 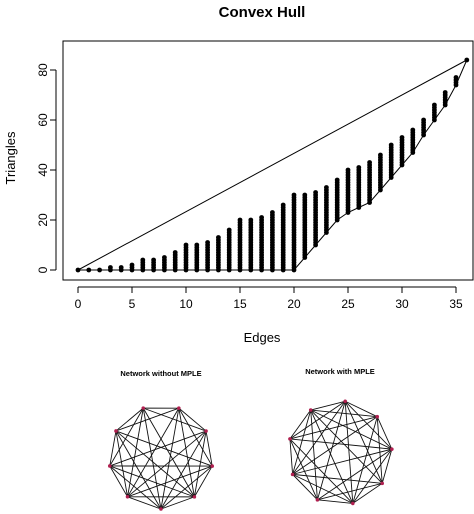 What do you see at coordinates (10, 157) in the screenshot?
I see `y-axis-label: Triangles` at bounding box center [10, 157].